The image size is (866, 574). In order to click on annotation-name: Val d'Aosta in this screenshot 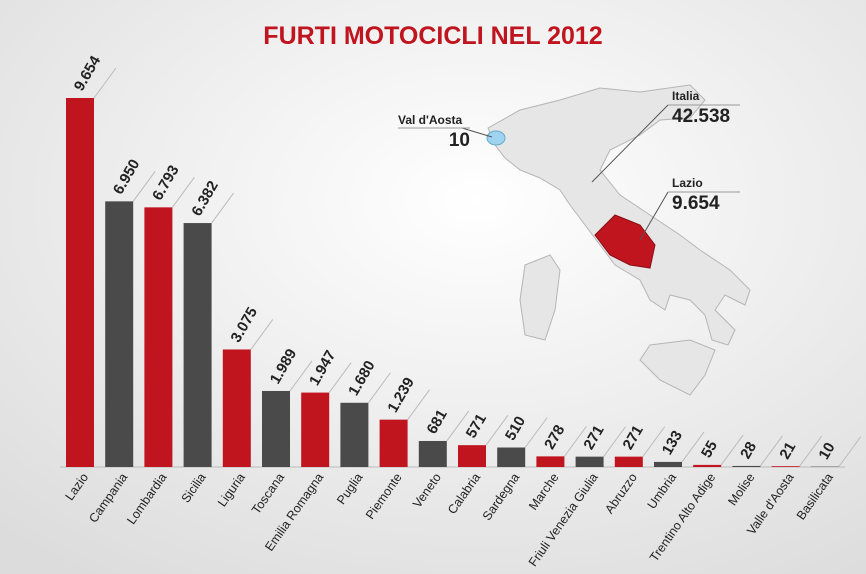, I will do `click(430, 120)`.